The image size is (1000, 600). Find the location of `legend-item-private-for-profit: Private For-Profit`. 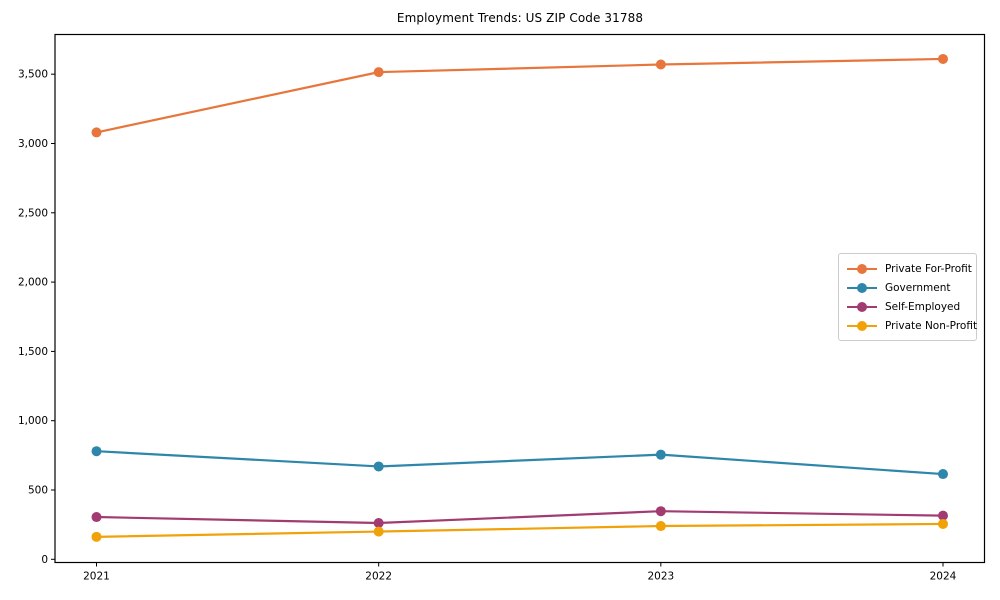

legend-item-private-for-profit: Private For-Profit is located at coordinates (909, 268).